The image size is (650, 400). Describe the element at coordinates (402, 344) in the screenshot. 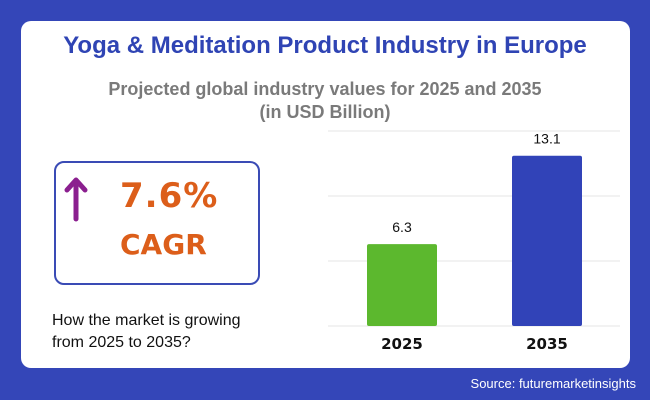

I see `x-tick-label: 2025` at that location.